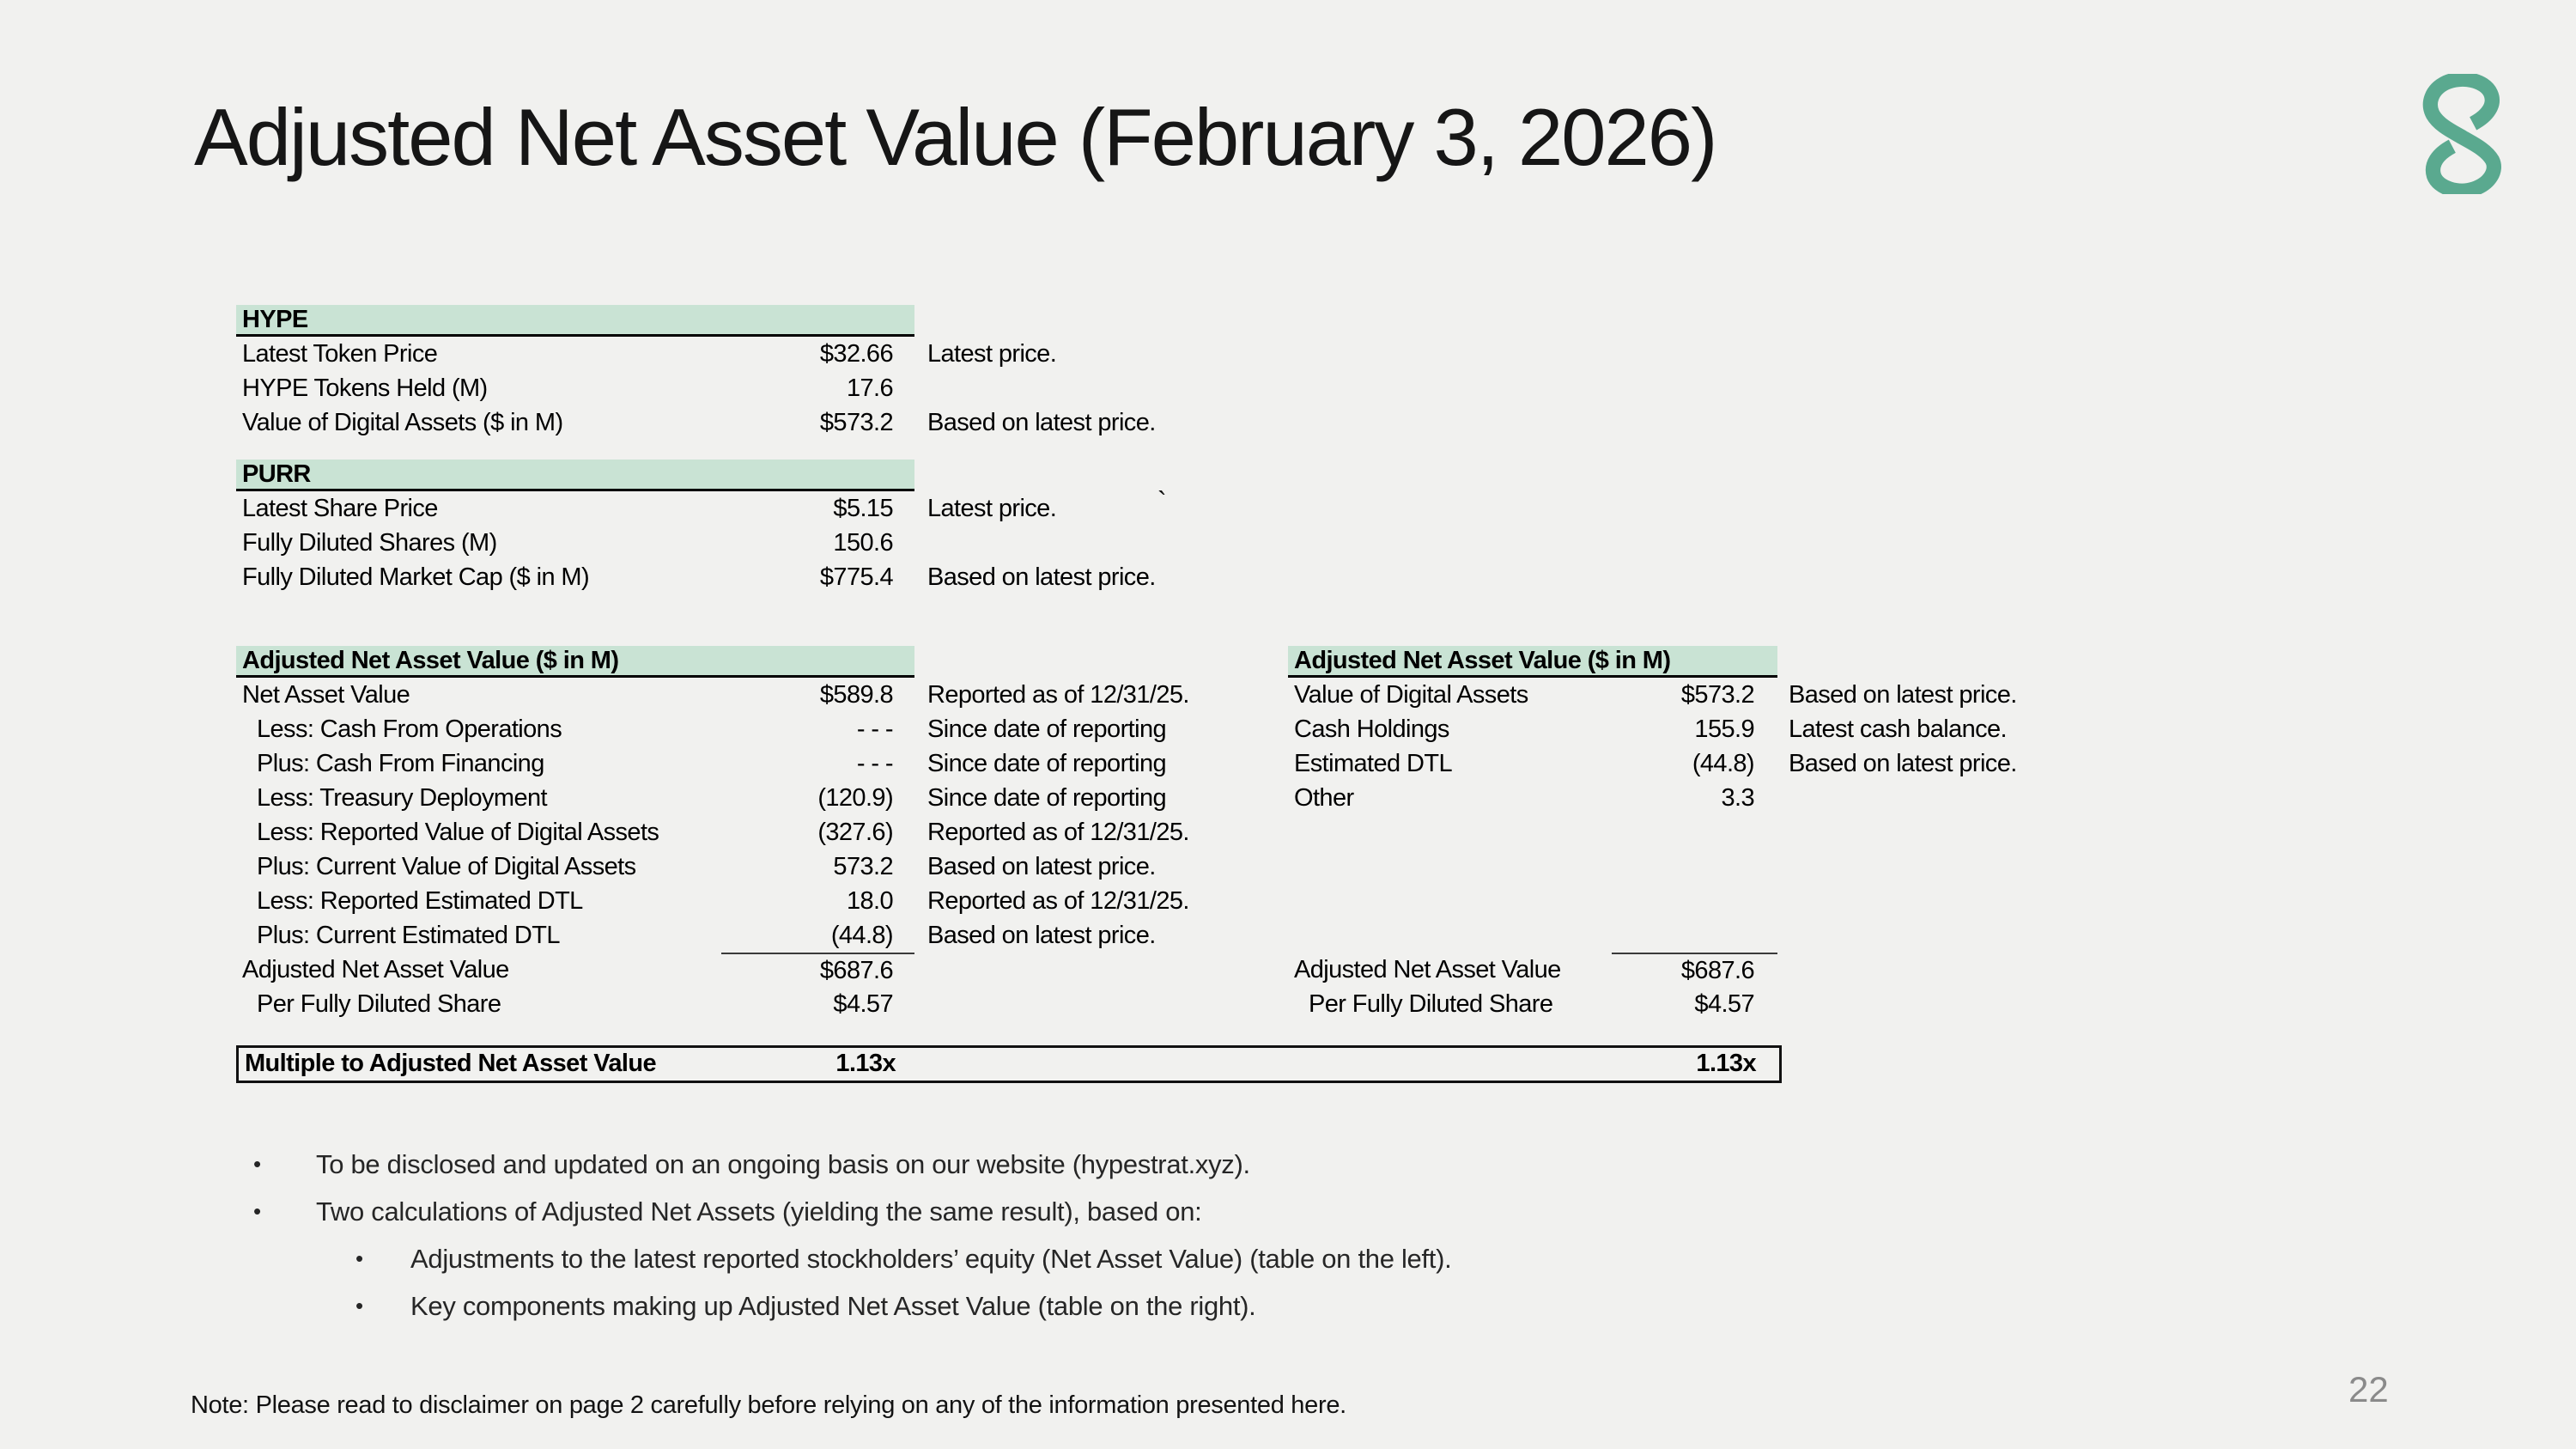 This screenshot has width=2576, height=1449. Describe the element at coordinates (1737, 798) in the screenshot. I see `row-value: 3.3` at that location.